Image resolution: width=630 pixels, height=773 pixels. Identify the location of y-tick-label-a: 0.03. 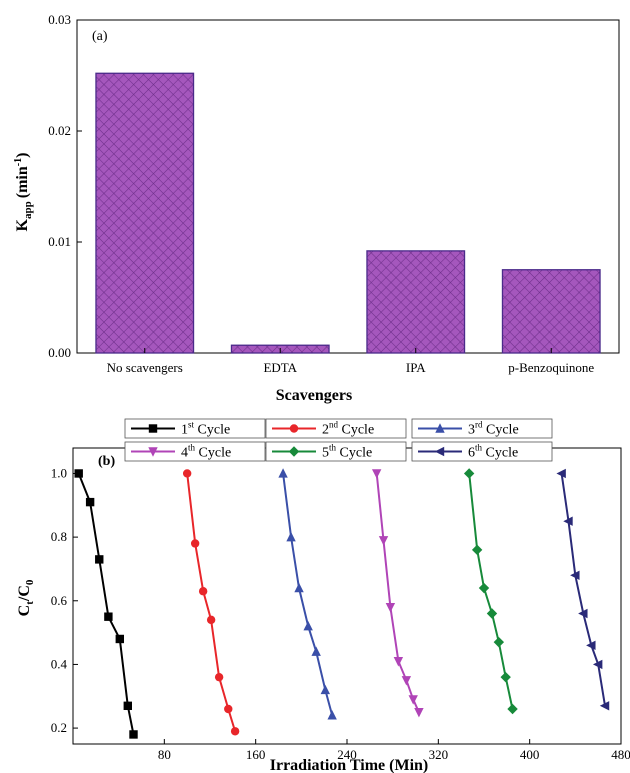
(59, 19).